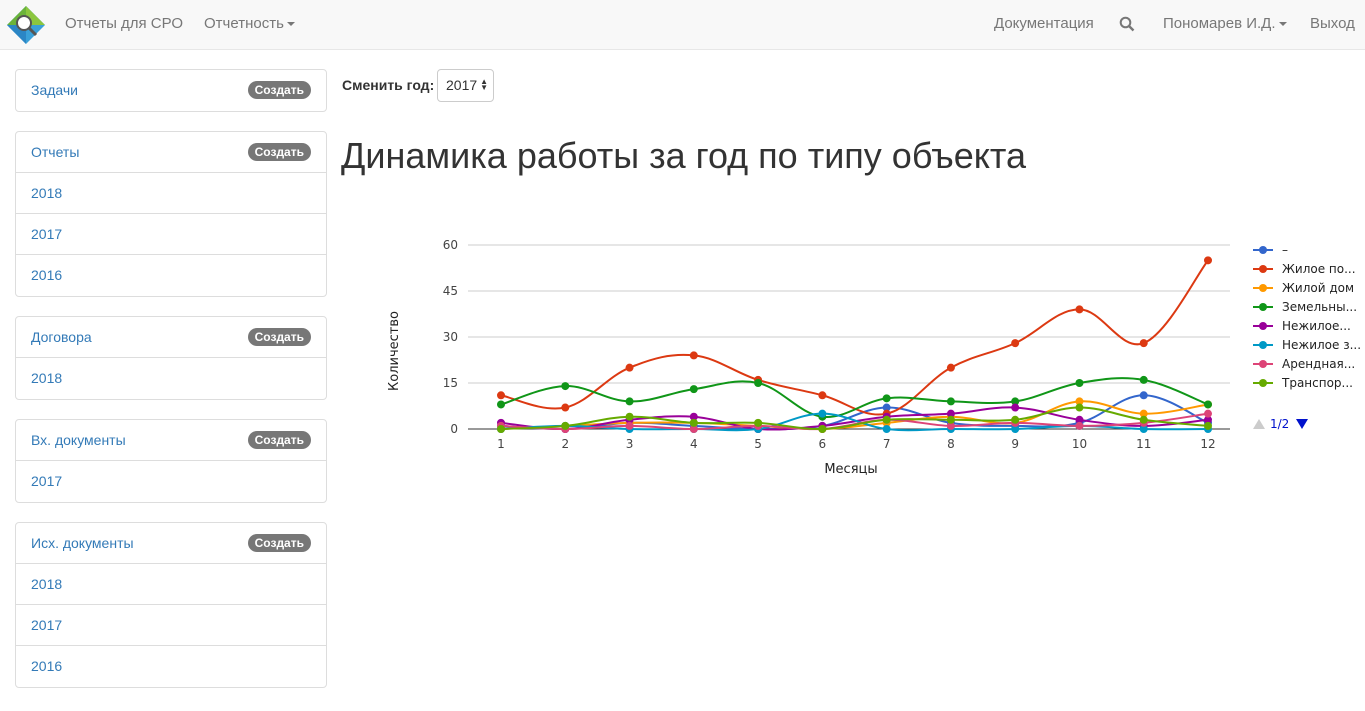 The image size is (1365, 711). I want to click on sidebar-panel-tasks: Задачи Создать, so click(171, 90).